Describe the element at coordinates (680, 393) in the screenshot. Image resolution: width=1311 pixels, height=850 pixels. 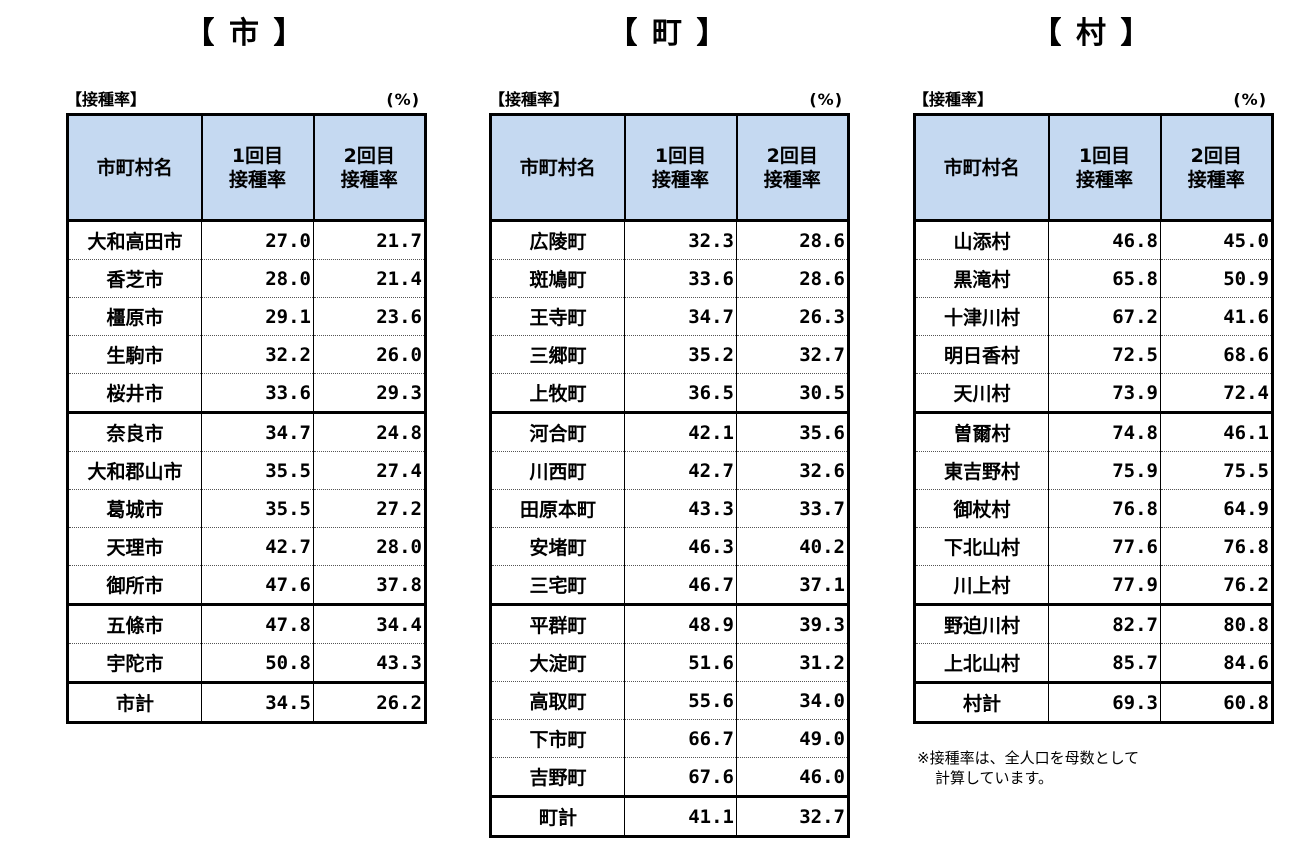
I see `first-dose-rate: 36.5` at that location.